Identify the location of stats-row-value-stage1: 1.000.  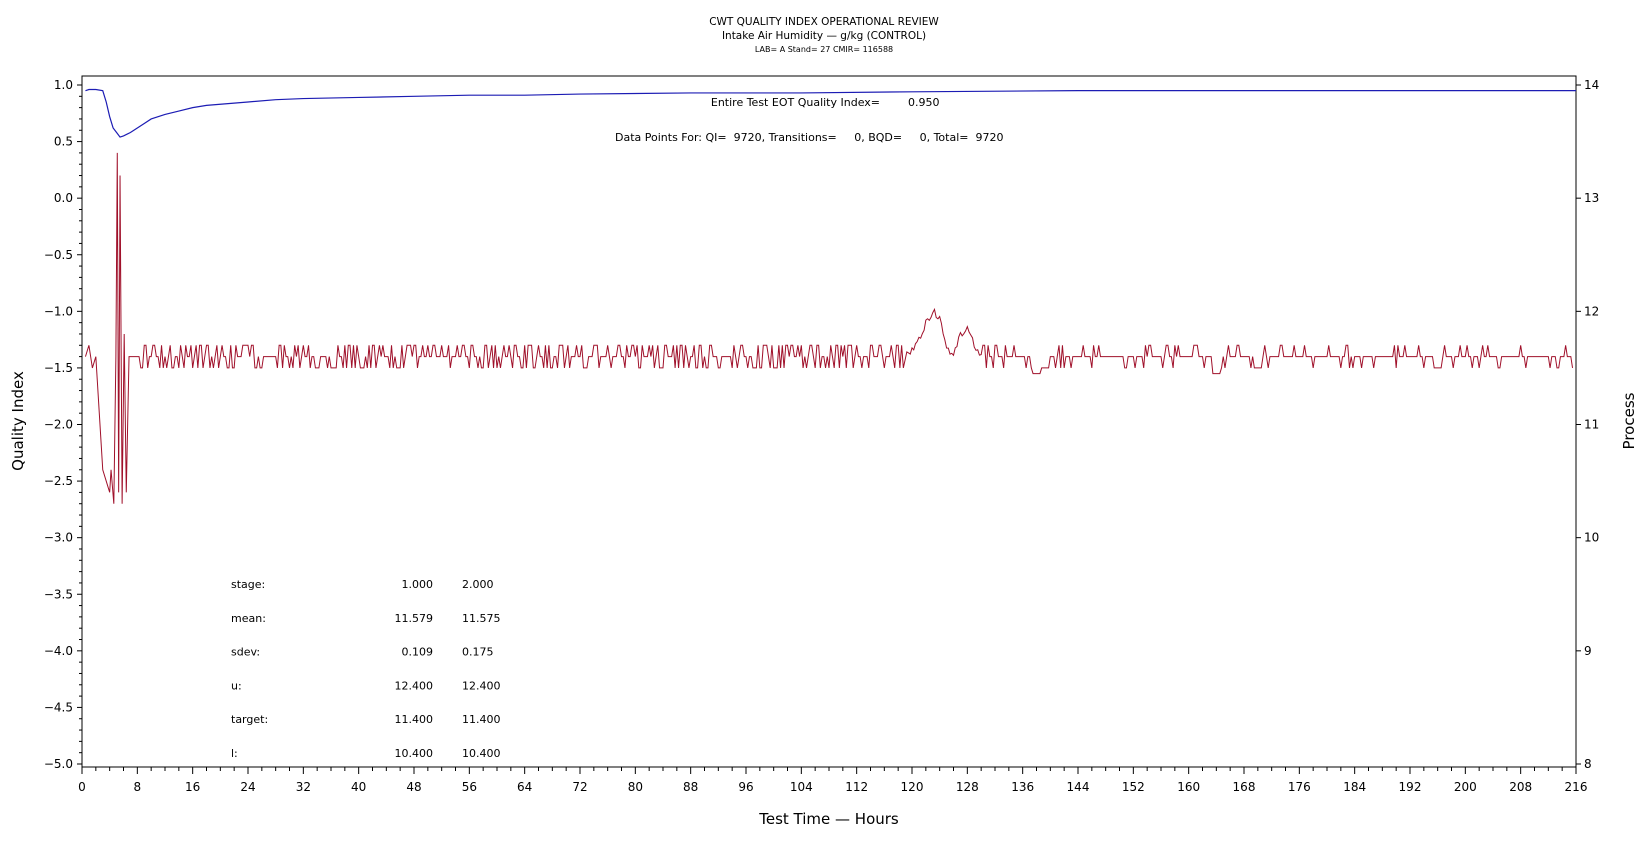
(418, 584).